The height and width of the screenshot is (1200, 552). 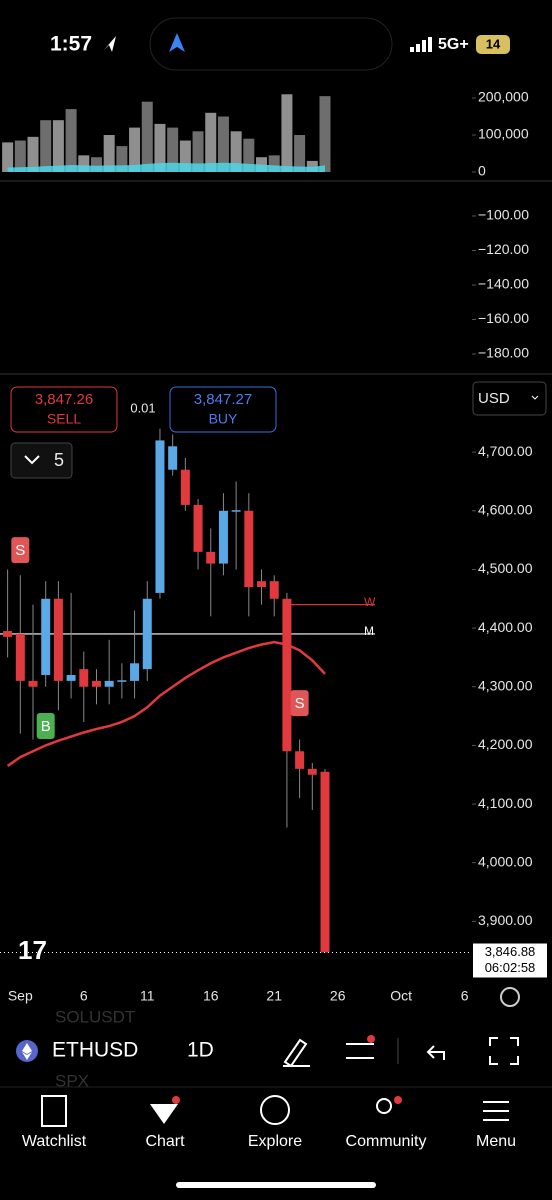 What do you see at coordinates (41, 460) in the screenshot?
I see `quantity-dropdown` at bounding box center [41, 460].